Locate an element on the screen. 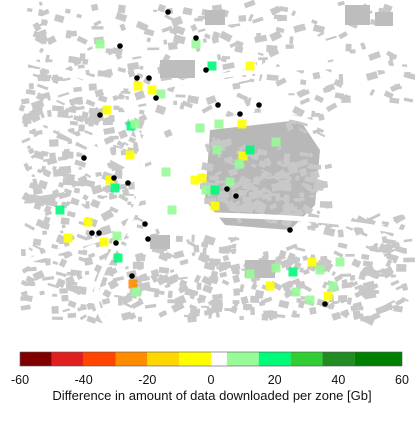 This screenshot has width=415, height=423. colorbar-tick-label: -40 is located at coordinates (84, 380).